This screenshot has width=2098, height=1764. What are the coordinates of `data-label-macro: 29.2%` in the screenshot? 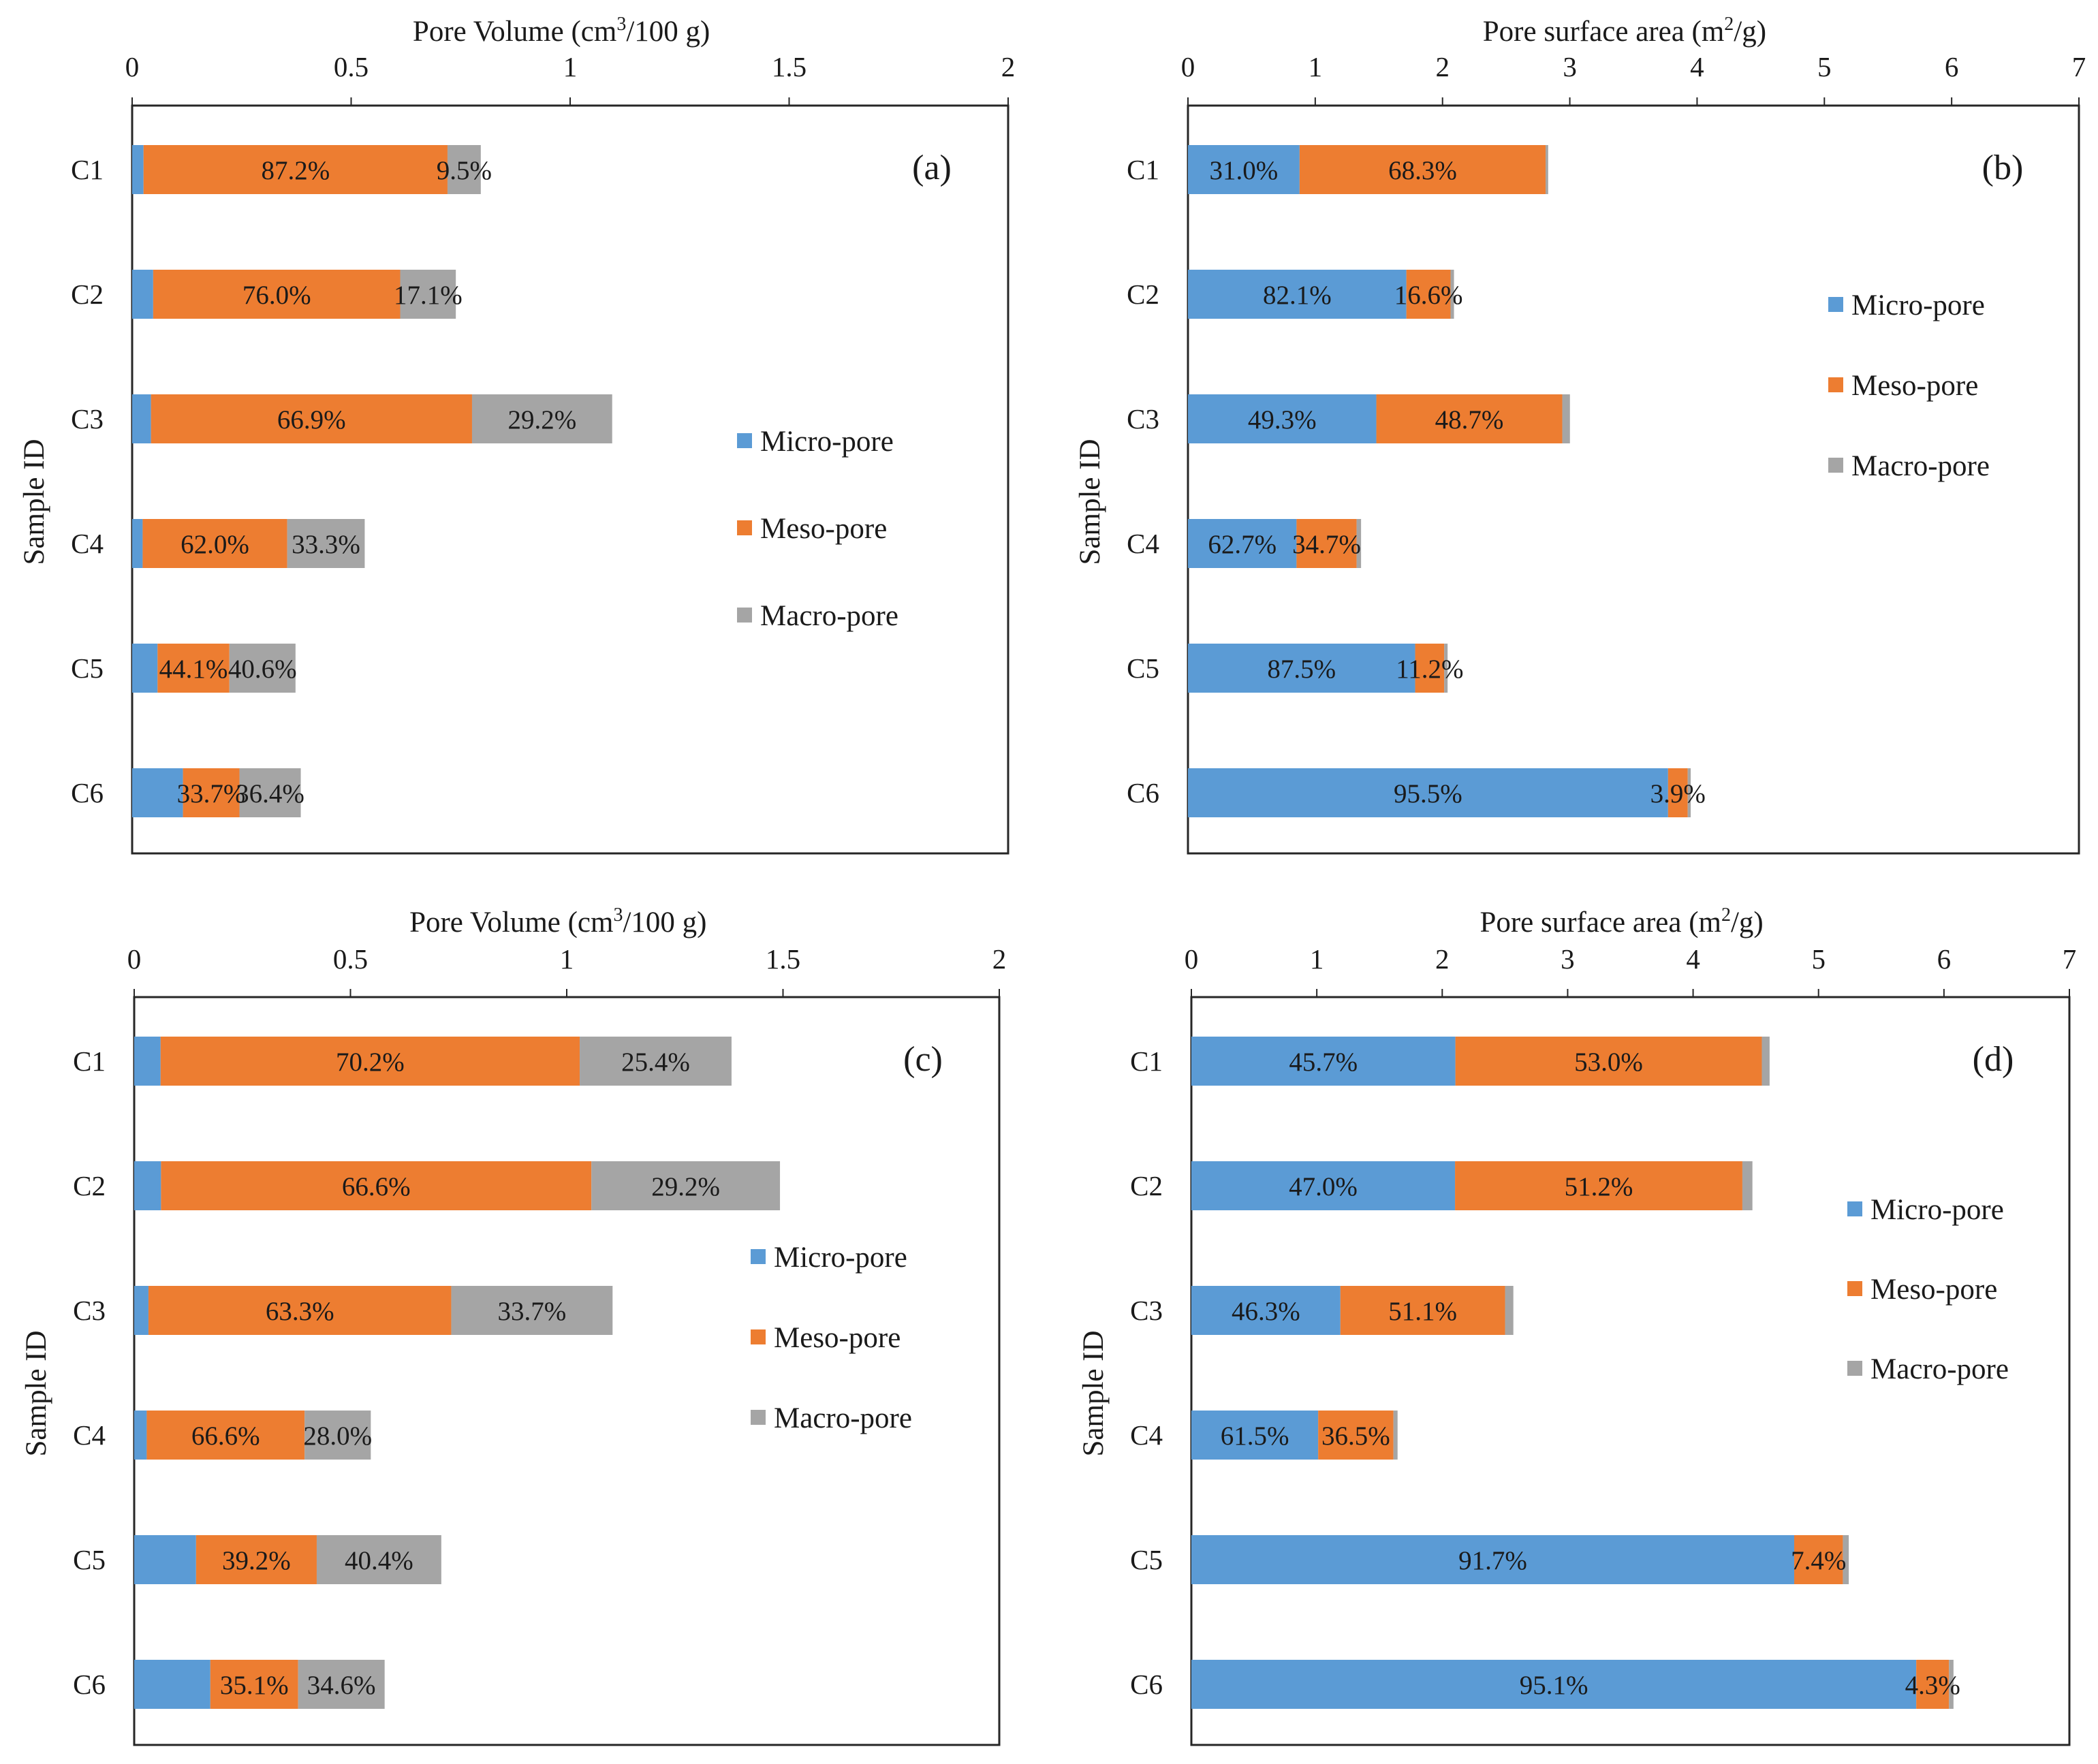 It's located at (686, 1186).